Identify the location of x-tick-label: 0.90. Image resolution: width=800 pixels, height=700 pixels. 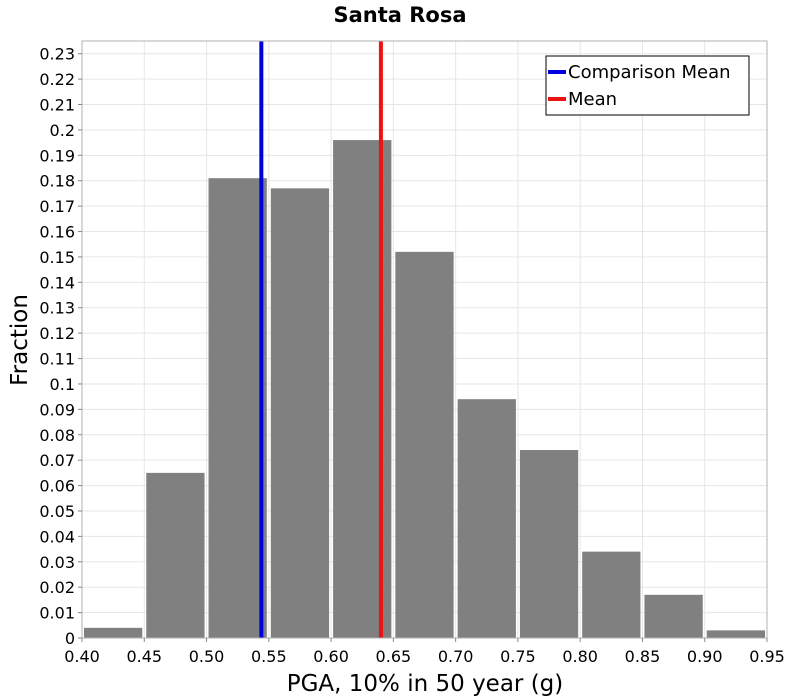
(705, 656).